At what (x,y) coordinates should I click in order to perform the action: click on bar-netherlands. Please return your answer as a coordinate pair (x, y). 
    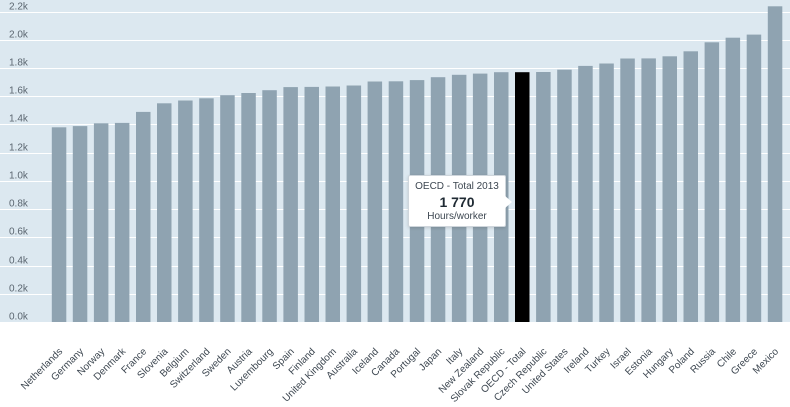
    Looking at the image, I should click on (59, 224).